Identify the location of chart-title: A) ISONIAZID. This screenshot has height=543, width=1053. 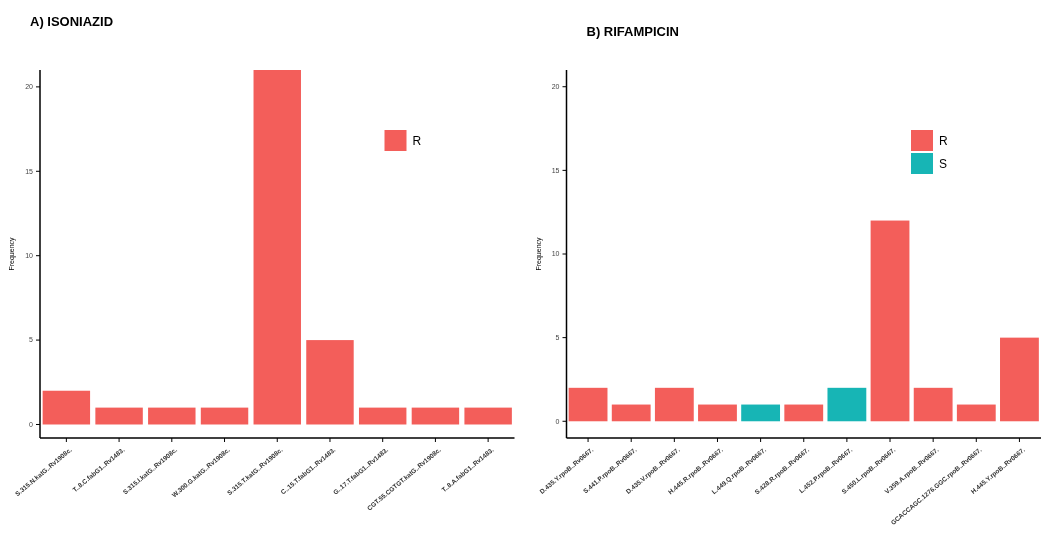
(72, 21).